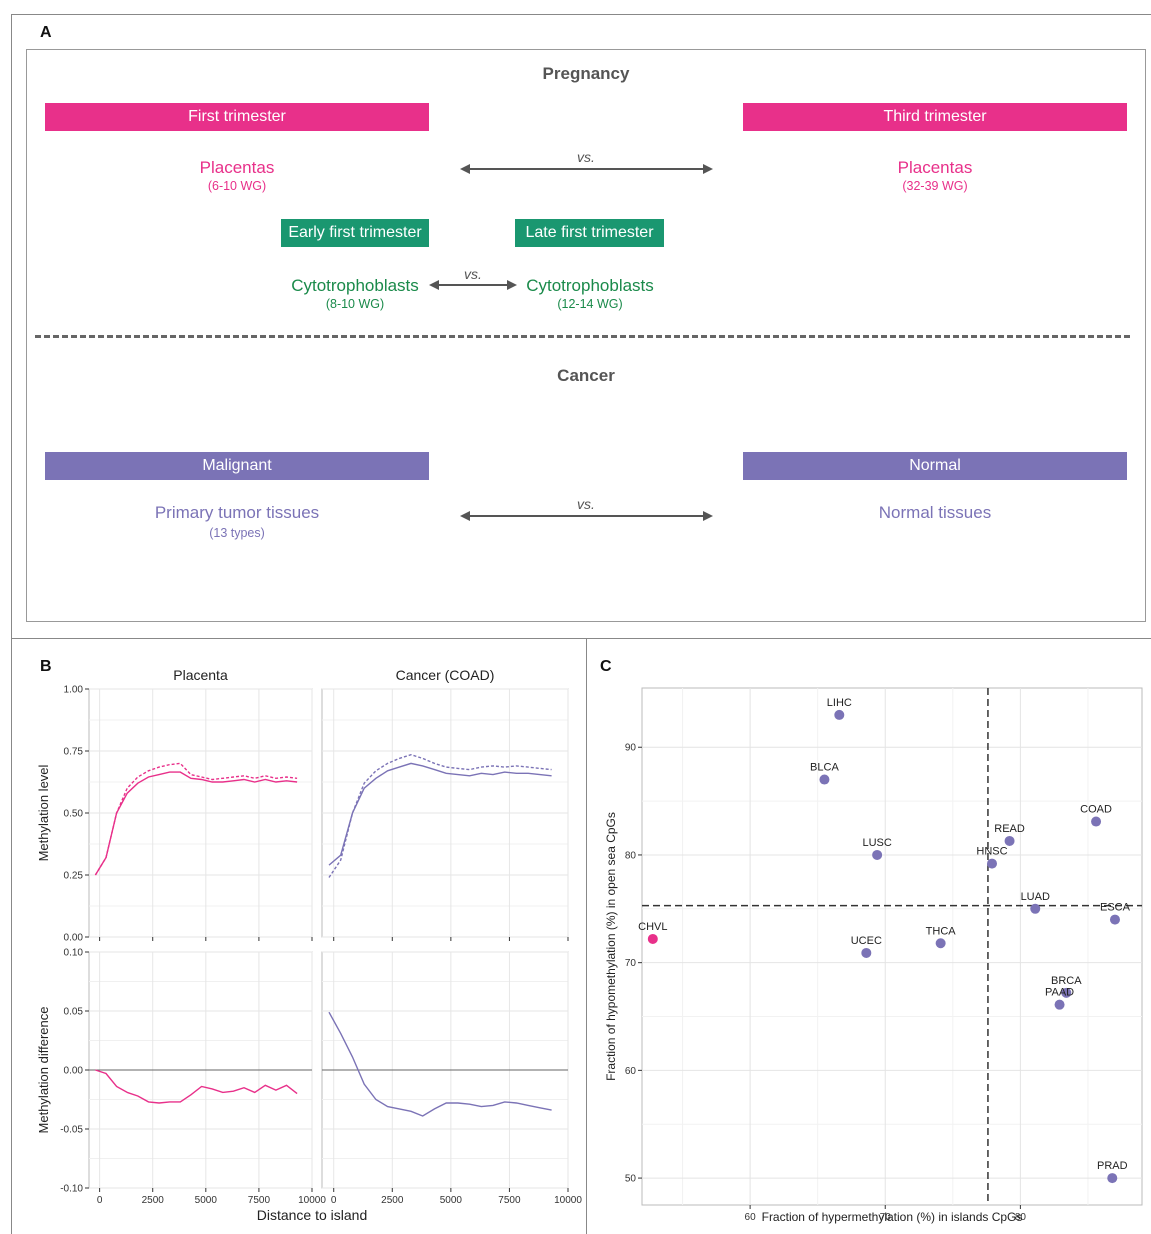  Describe the element at coordinates (74, 690) in the screenshot. I see `panel-b-ytick-label: 1.00` at that location.